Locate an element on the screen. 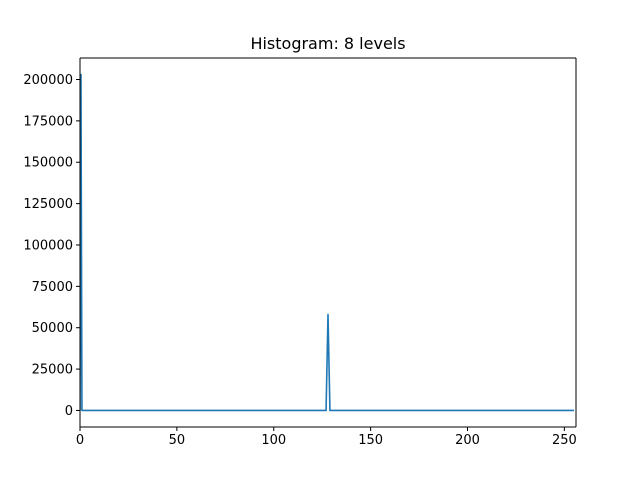 The image size is (640, 480). y-tick-label: 150000 is located at coordinates (48, 163).